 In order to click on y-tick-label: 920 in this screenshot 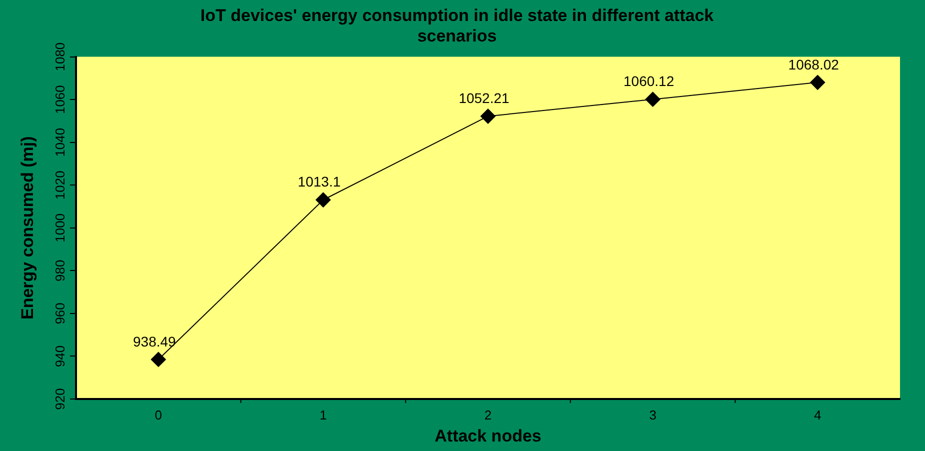, I will do `click(60, 399)`.